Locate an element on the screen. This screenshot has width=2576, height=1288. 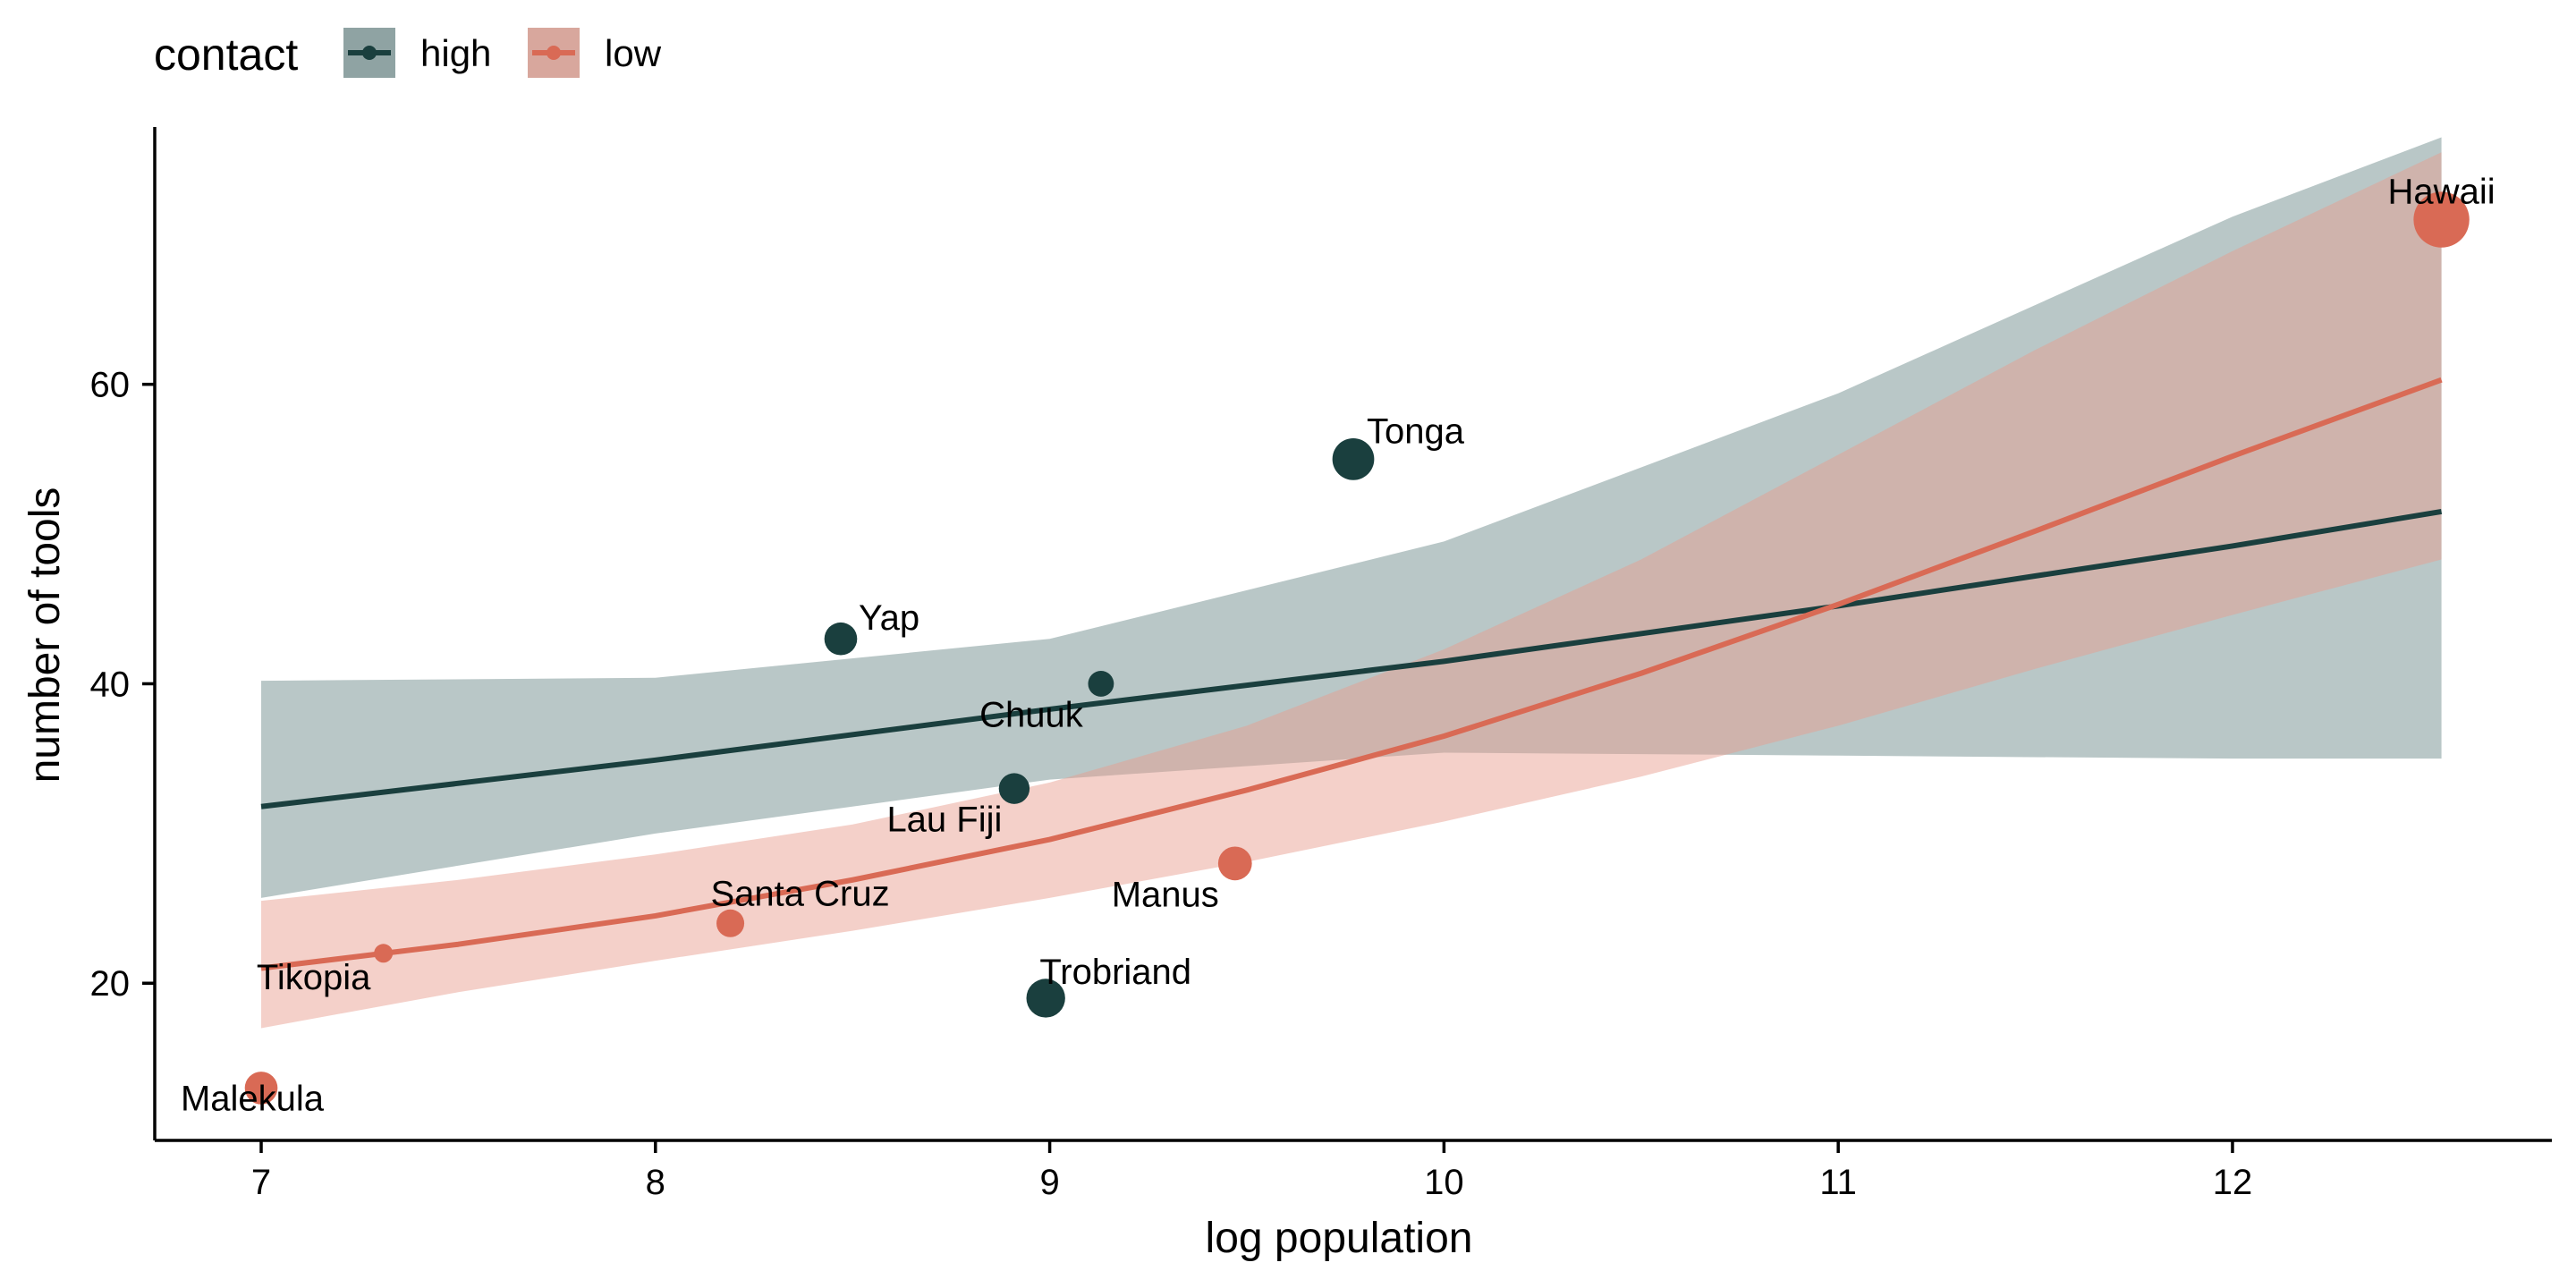
x-tick-label-7: 7 is located at coordinates (261, 1182).